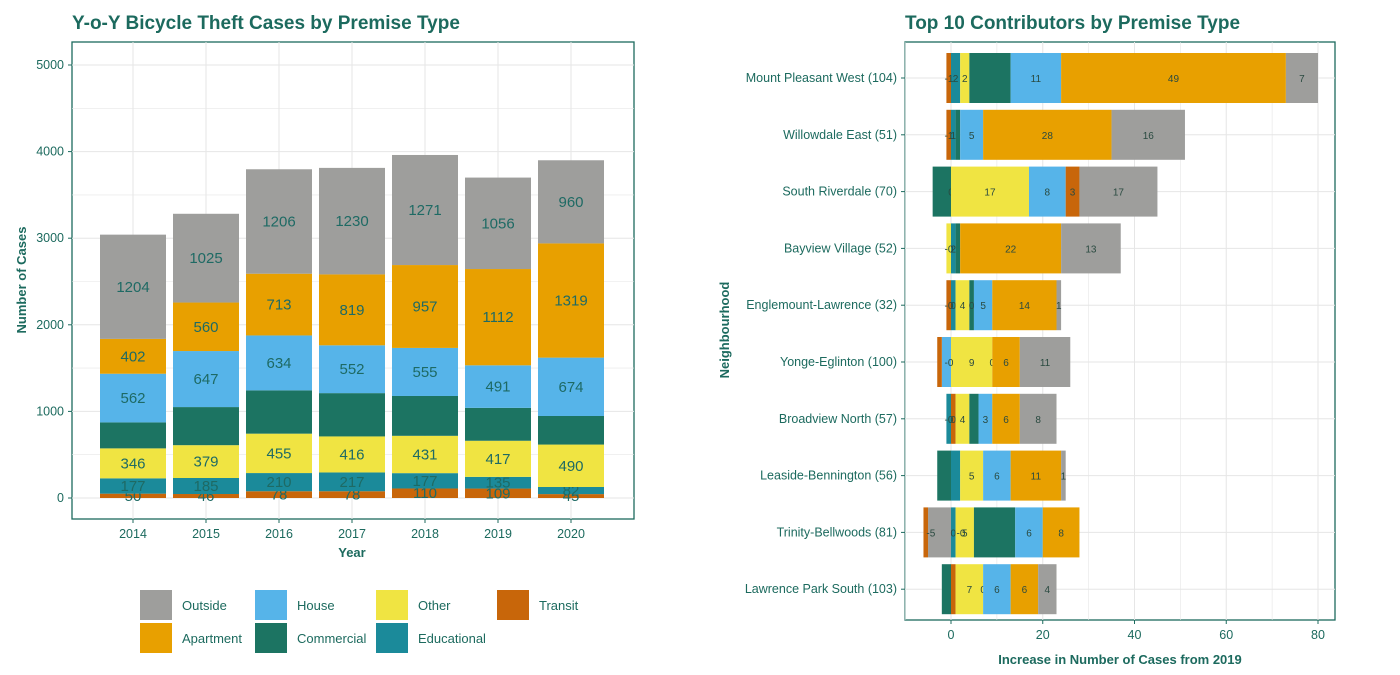 The height and width of the screenshot is (675, 1400). Describe the element at coordinates (972, 475) in the screenshot. I see `top10-bar-other` at that location.